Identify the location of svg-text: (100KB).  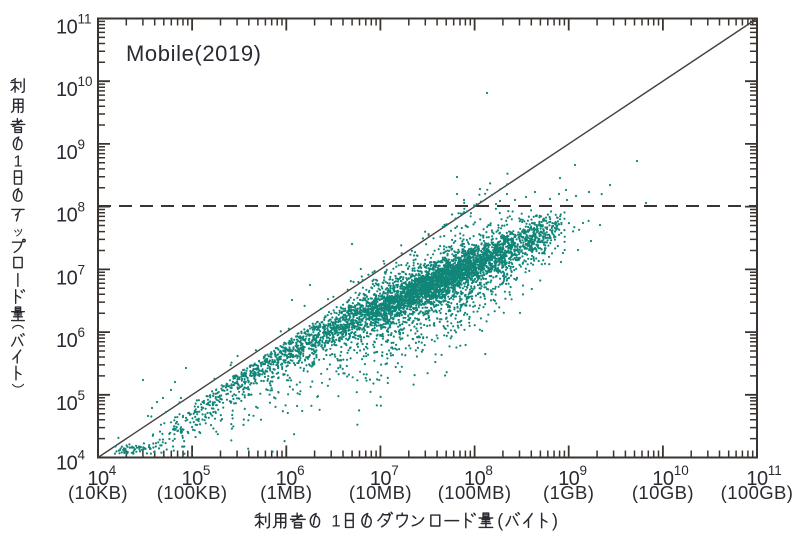
(192, 492).